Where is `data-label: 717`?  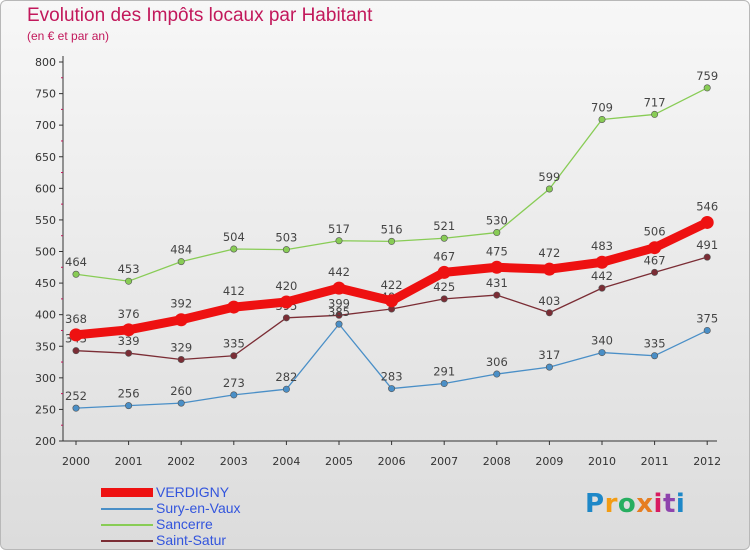
data-label: 717 is located at coordinates (655, 102).